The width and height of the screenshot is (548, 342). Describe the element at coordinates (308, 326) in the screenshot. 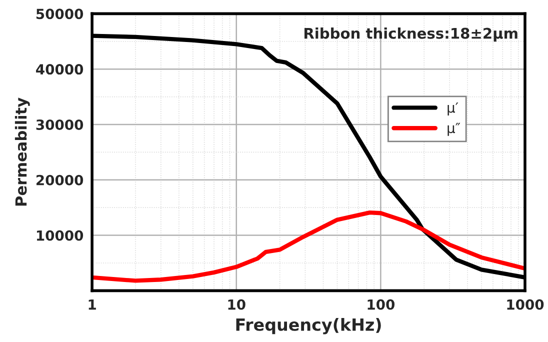

I see `x-axis-title: Frequency(kHz)` at that location.